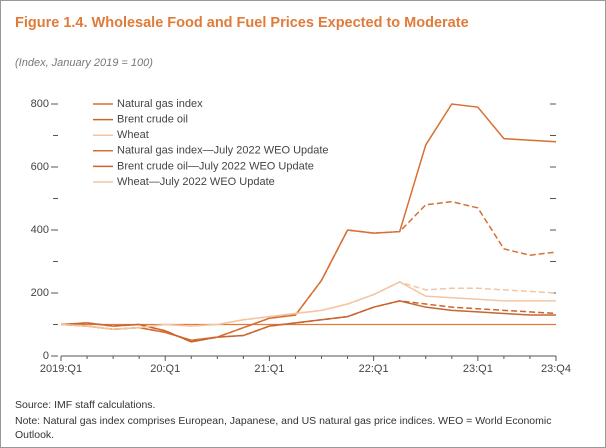 This screenshot has width=606, height=448. Describe the element at coordinates (46, 356) in the screenshot. I see `y-tick-label: 0` at that location.